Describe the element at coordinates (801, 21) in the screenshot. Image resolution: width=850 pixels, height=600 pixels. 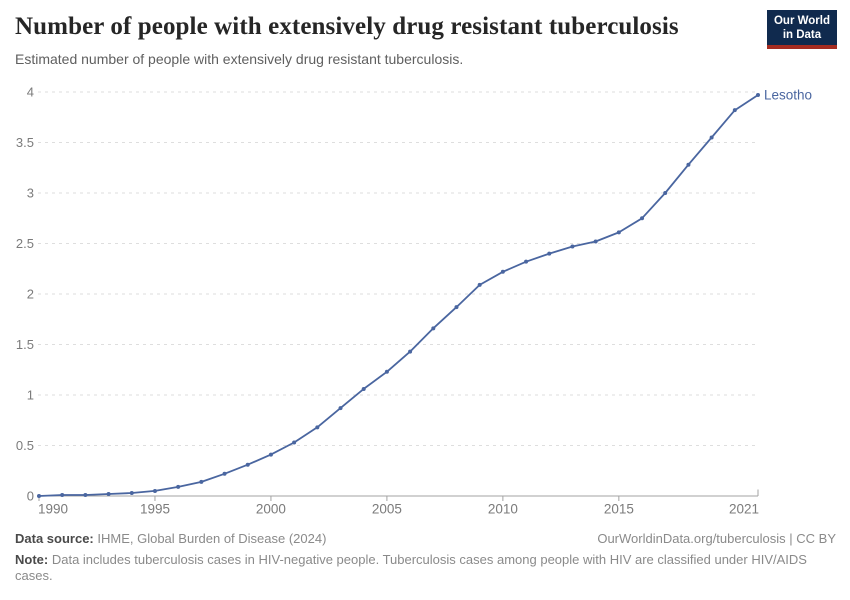
I see `owid-logo-line1: Our World` at that location.